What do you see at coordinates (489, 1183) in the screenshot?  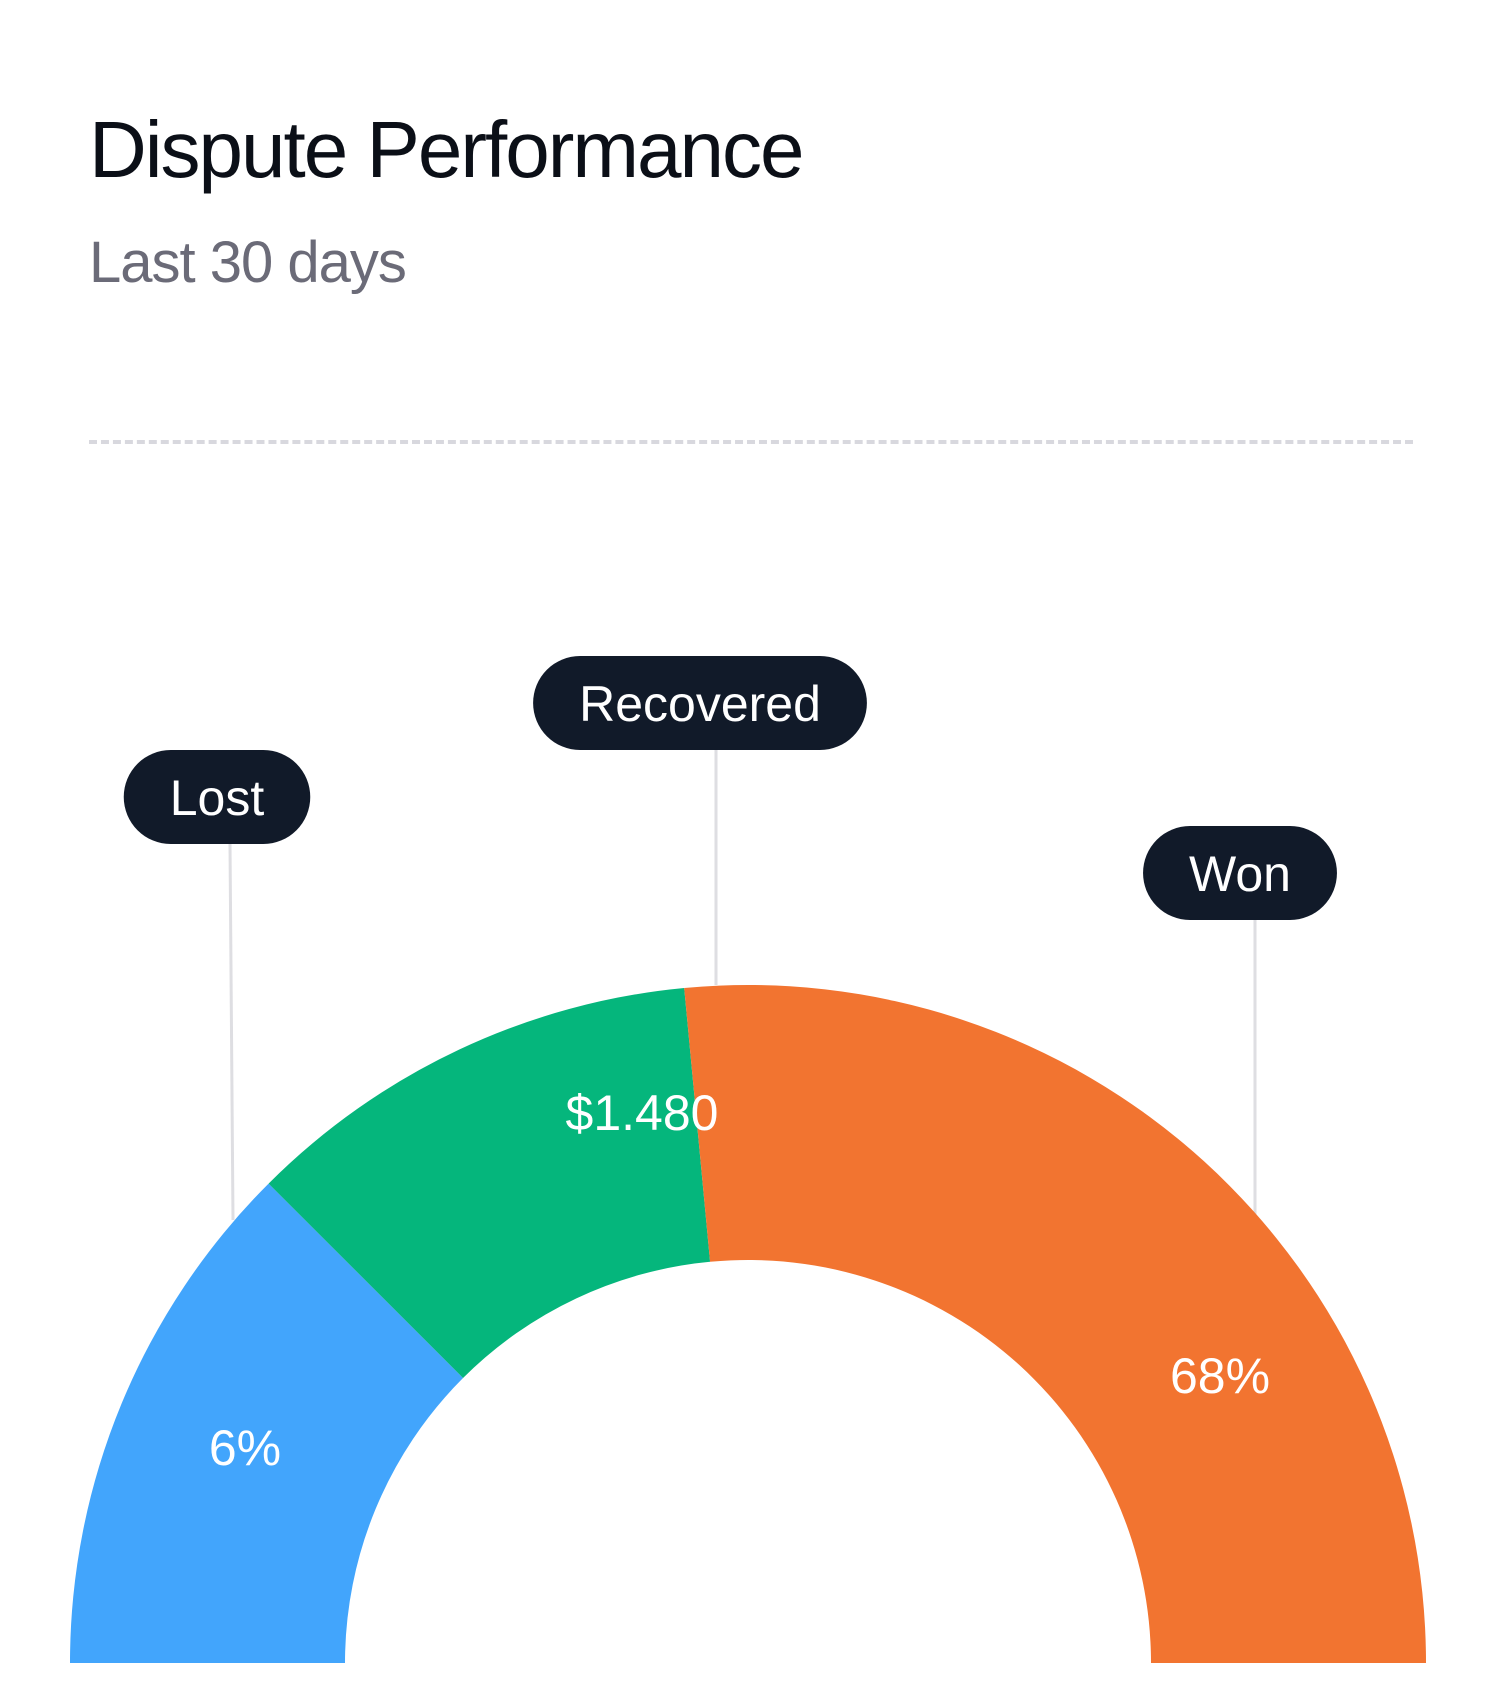 I see `slice-recovered` at bounding box center [489, 1183].